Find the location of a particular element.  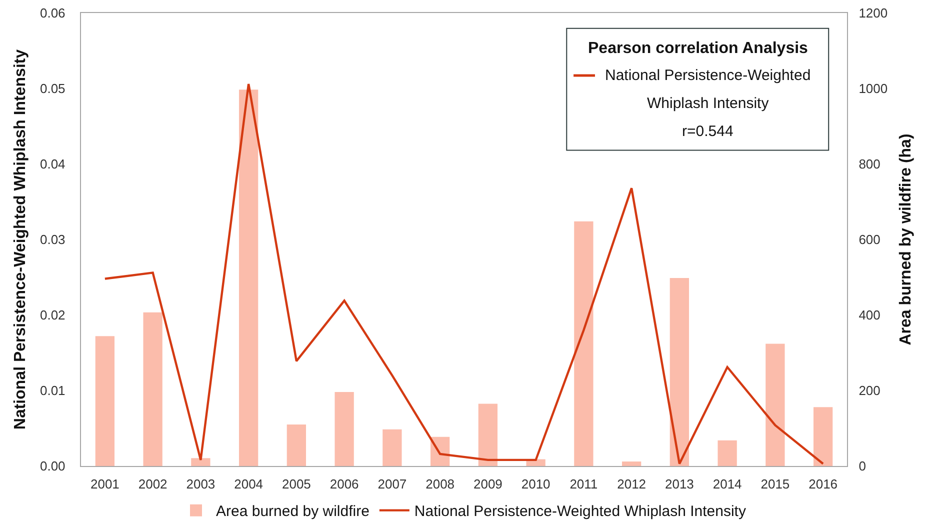

x-tick-label: 2016 is located at coordinates (823, 484).